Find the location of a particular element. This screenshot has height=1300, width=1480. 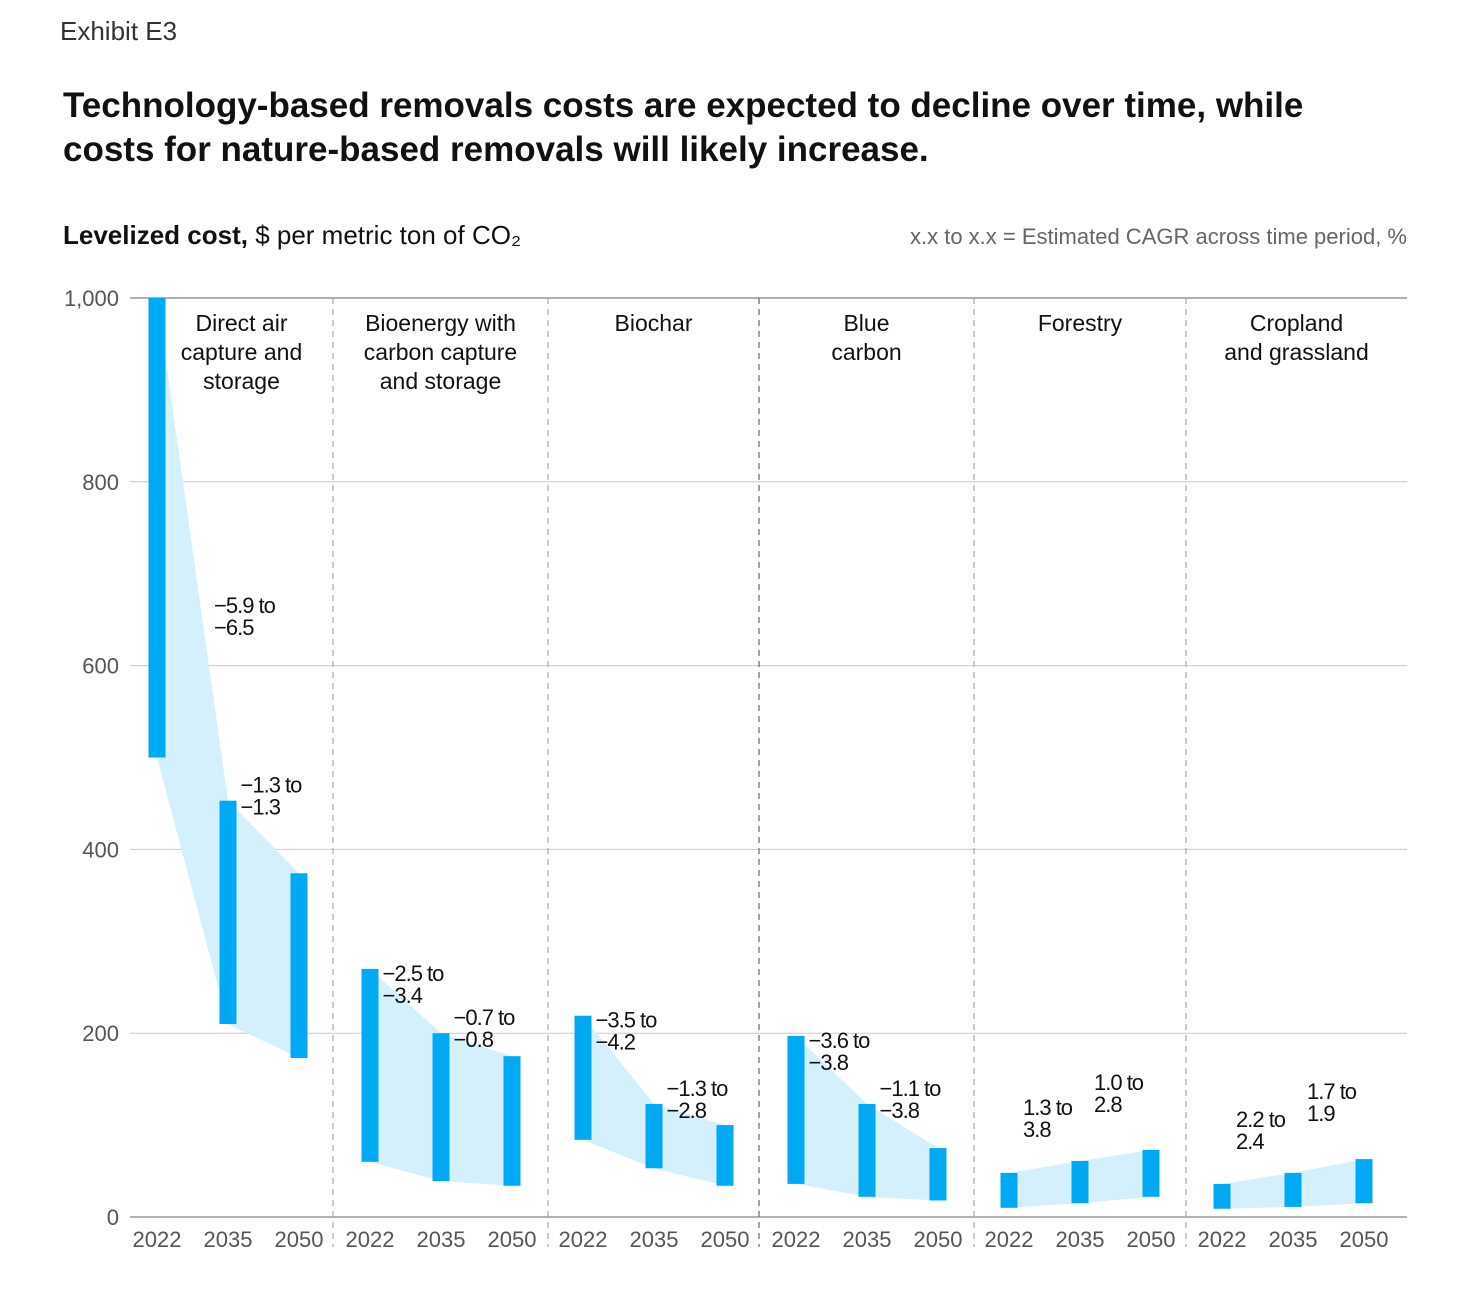

cagr-label: 1.3 to is located at coordinates (1048, 1107).